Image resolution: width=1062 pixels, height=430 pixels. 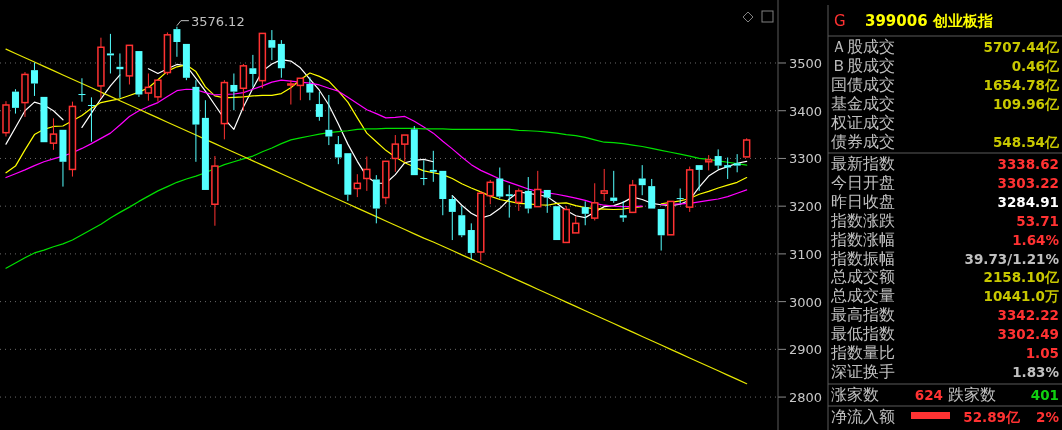 I want to click on y-tick-label: 3500, so click(x=805, y=63).